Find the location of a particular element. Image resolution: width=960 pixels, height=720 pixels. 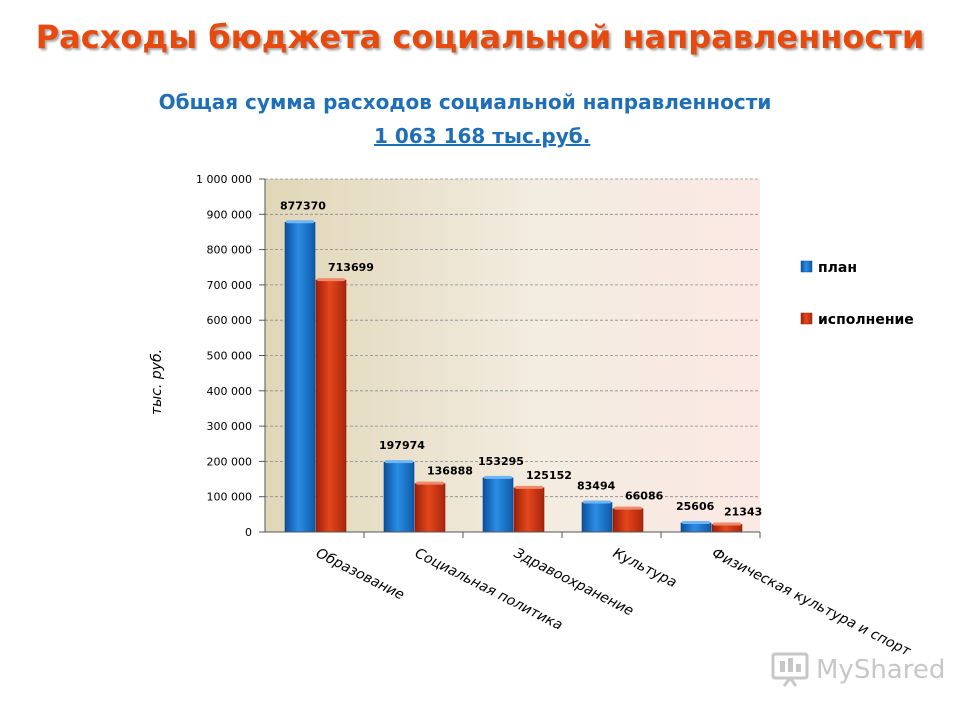

legend: план исполнение is located at coordinates (857, 294).